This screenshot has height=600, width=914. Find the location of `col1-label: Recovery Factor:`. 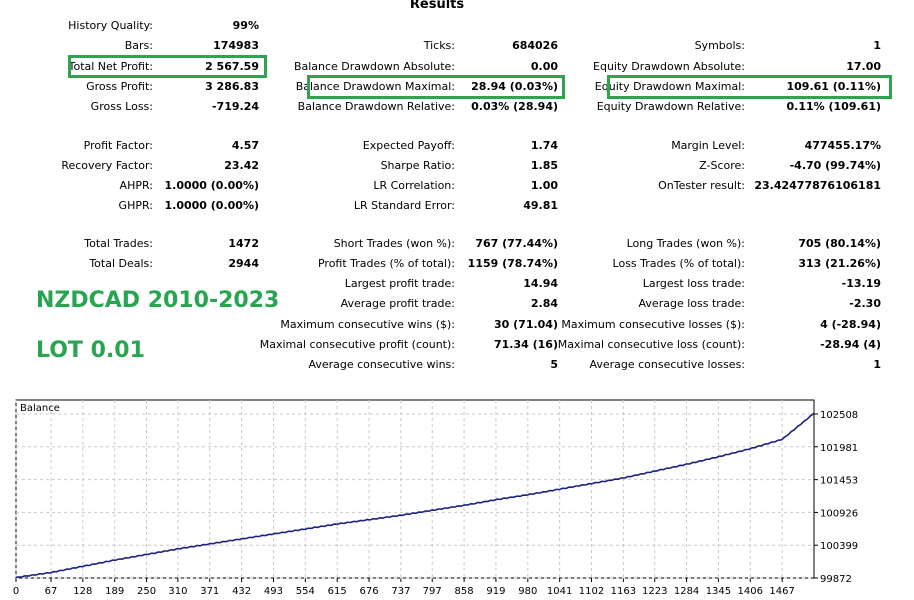

col1-label: Recovery Factor: is located at coordinates (107, 165).